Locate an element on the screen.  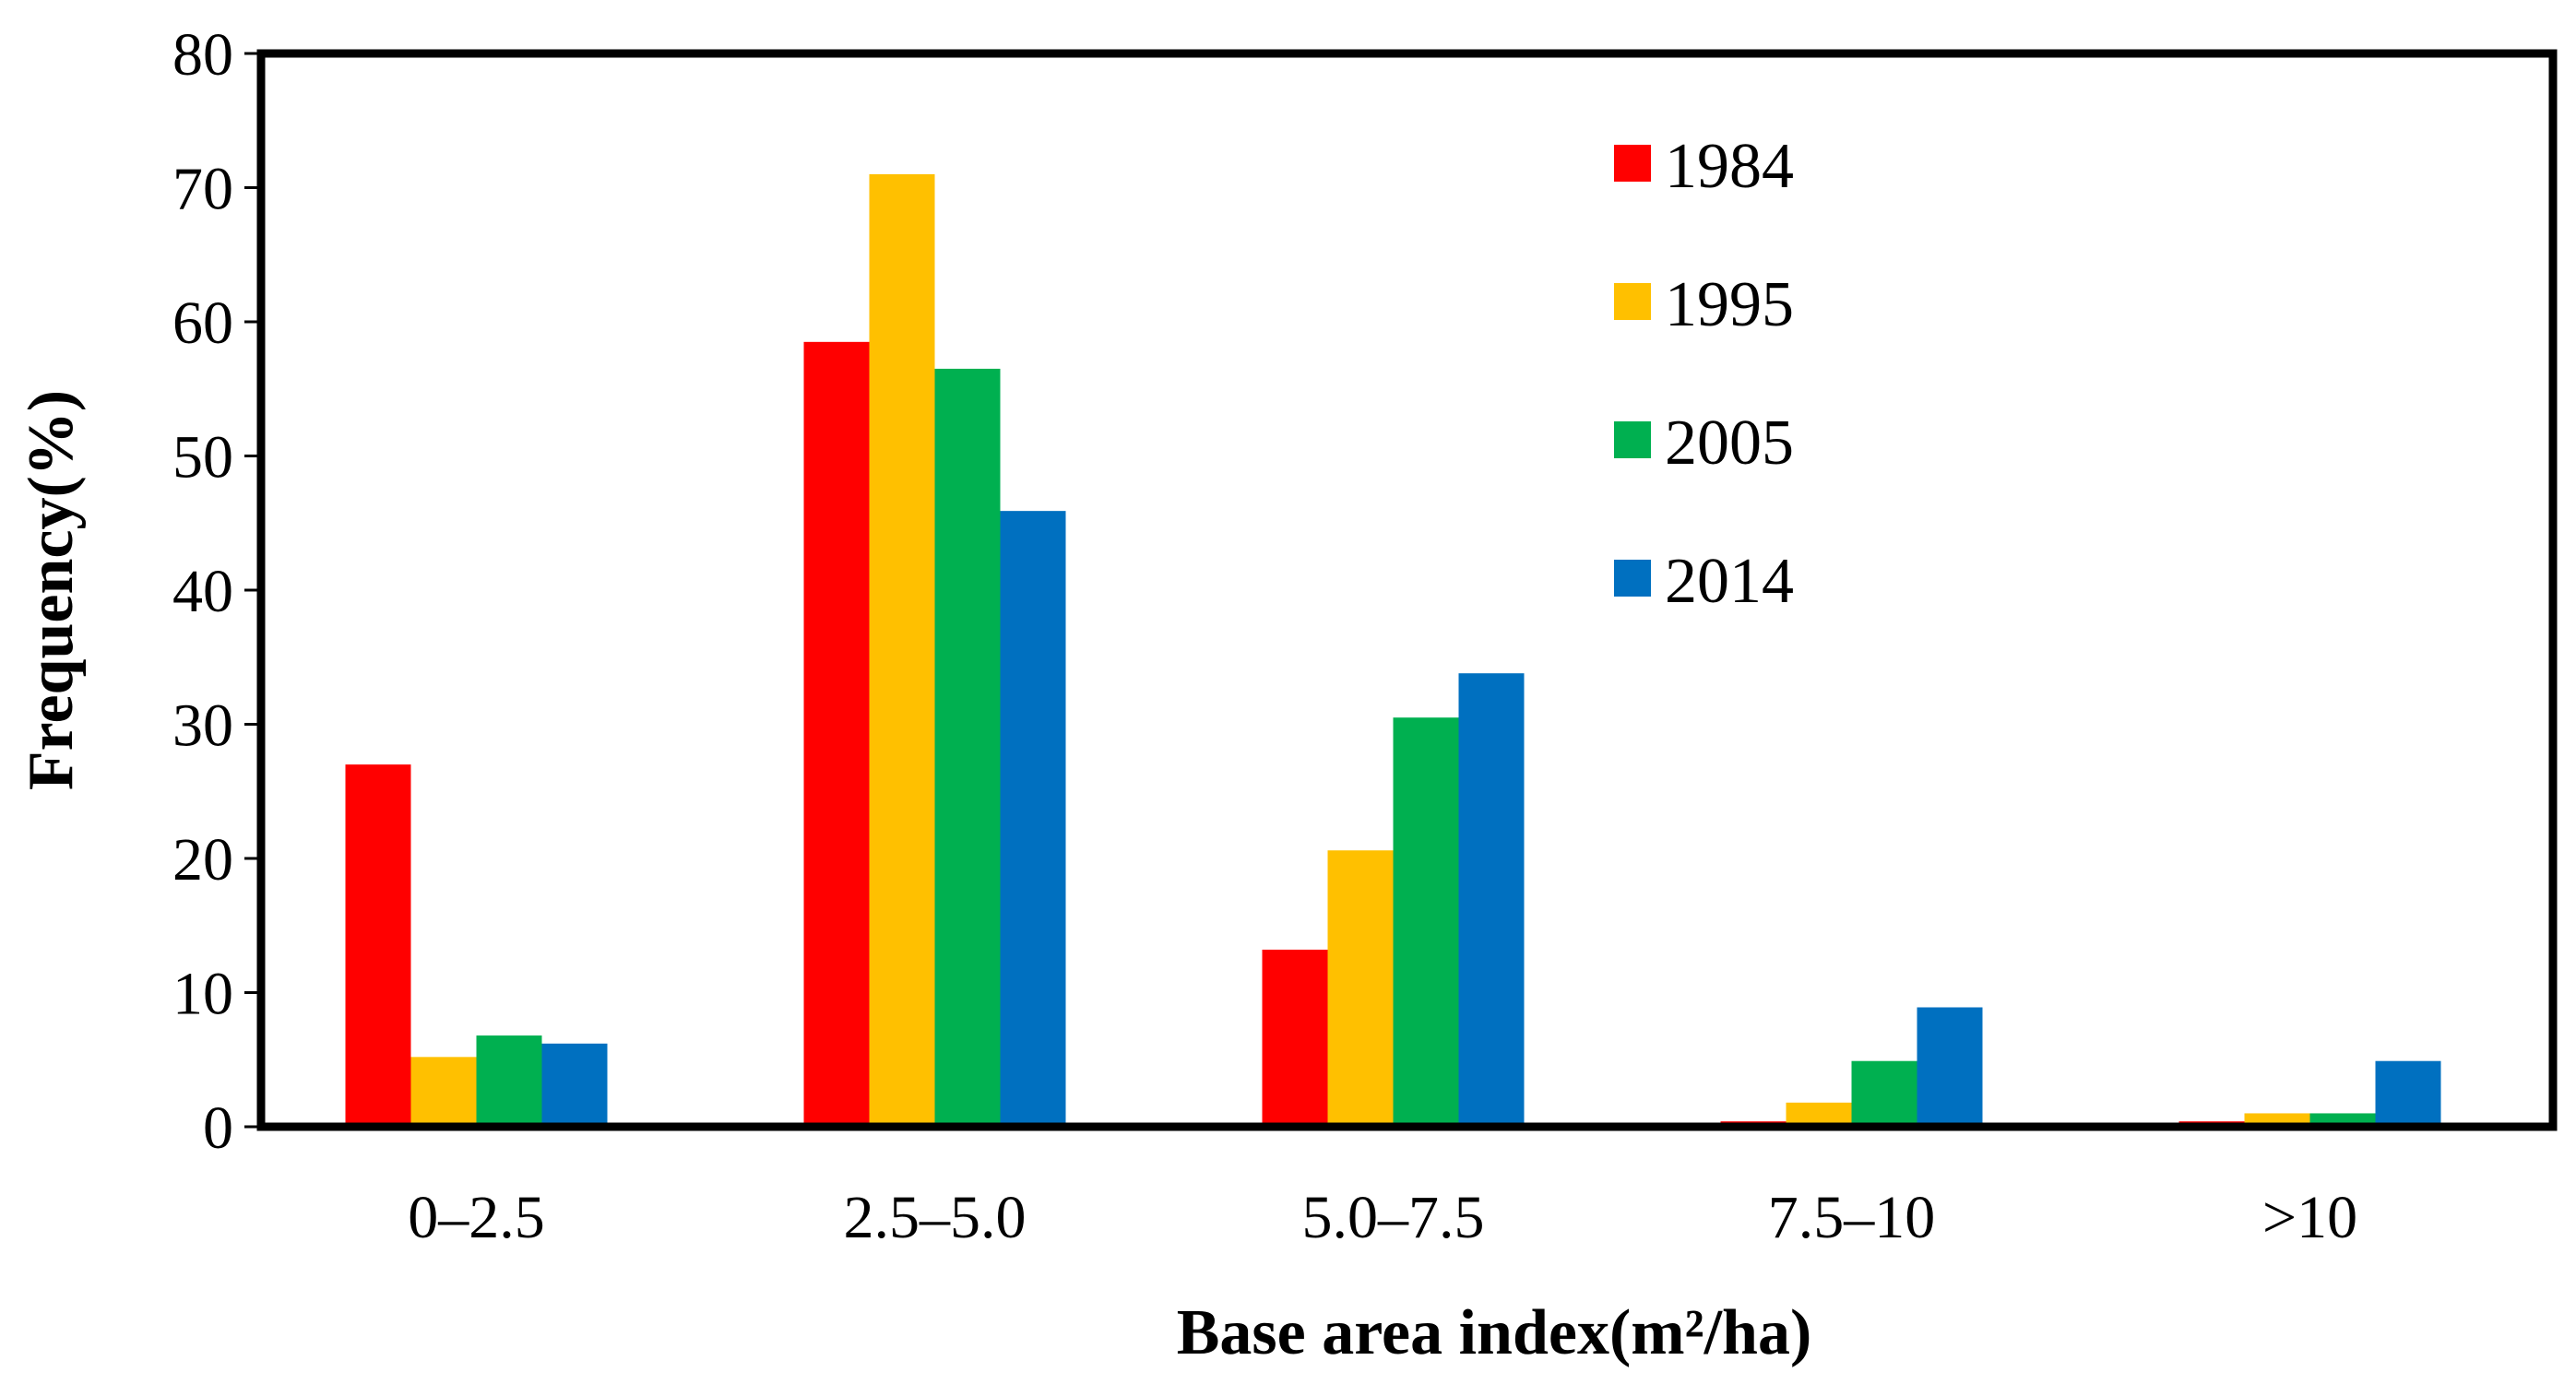
x-axis-title: Base area index(m²/ha) is located at coordinates (1494, 1333).